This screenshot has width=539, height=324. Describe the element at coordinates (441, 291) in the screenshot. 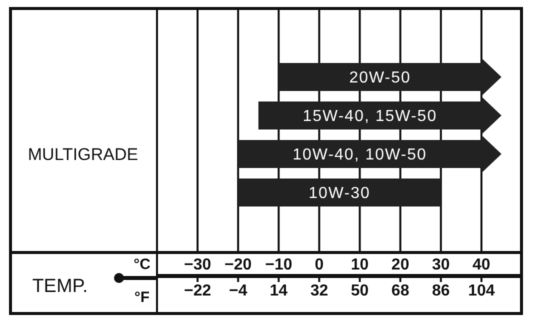

I see `x2-tick-label: 86` at that location.